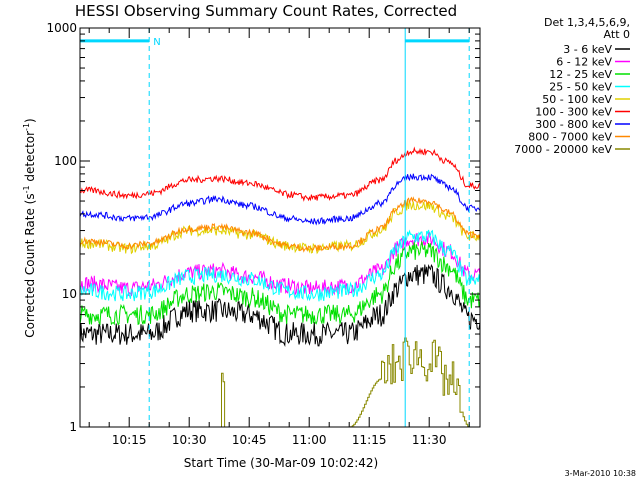  Describe the element at coordinates (189, 440) in the screenshot. I see `x-tick-label: 10:30` at that location.